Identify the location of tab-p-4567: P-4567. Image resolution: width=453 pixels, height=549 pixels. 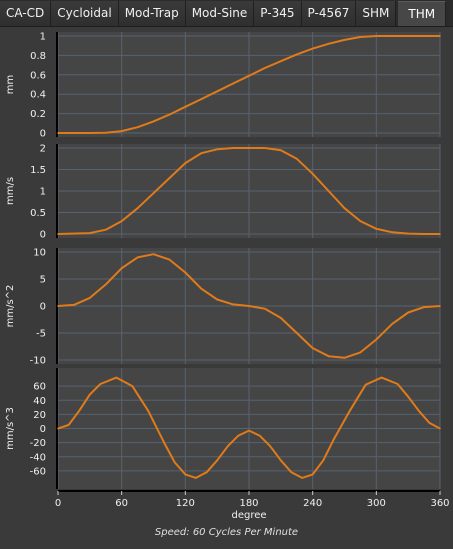
(329, 13).